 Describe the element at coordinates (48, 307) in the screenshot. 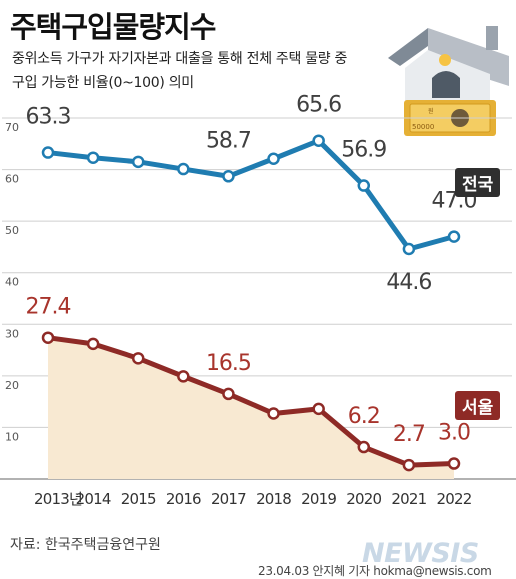

I see `data-label: 27.4` at that location.